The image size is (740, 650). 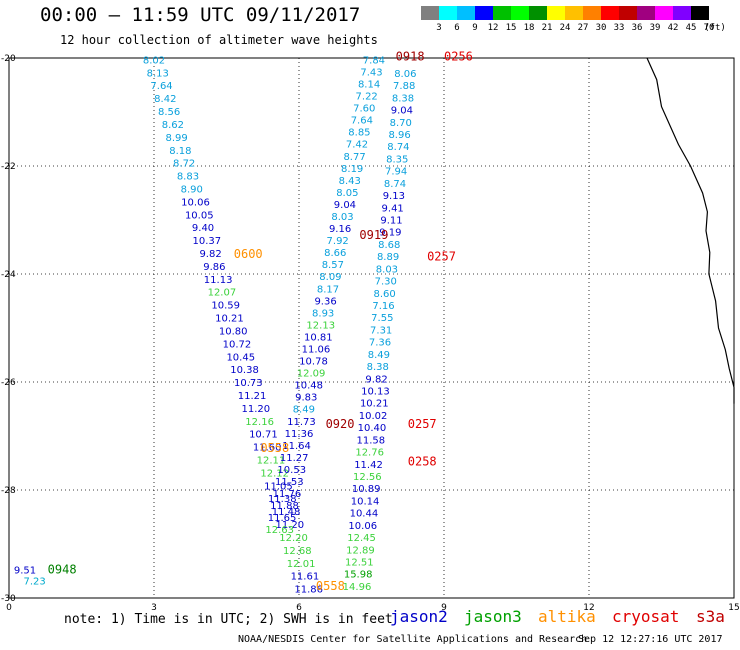 What do you see at coordinates (386, 282) in the screenshot?
I see `track-right-value: 7.30` at bounding box center [386, 282].